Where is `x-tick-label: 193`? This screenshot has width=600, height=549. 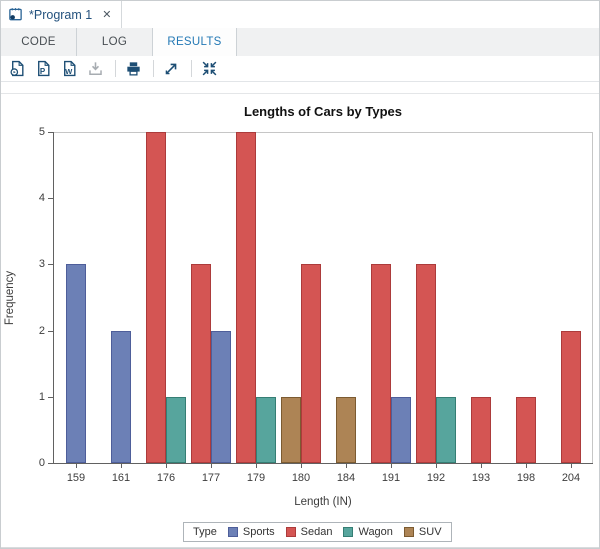 x-tick-label: 193 is located at coordinates (481, 478).